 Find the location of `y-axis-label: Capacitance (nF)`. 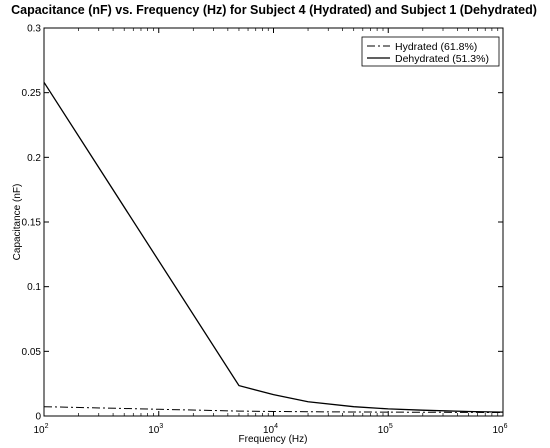

y-axis-label: Capacitance (nF) is located at coordinates (17, 222).